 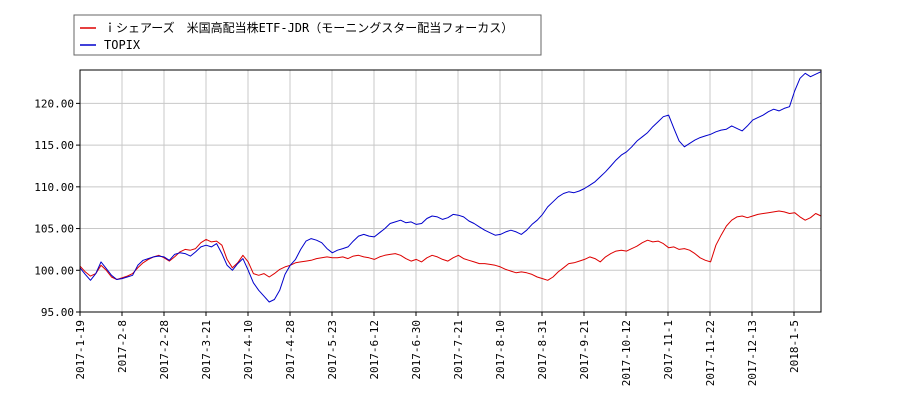 I want to click on x-tick-label: 2017-4-10, so click(x=248, y=350).